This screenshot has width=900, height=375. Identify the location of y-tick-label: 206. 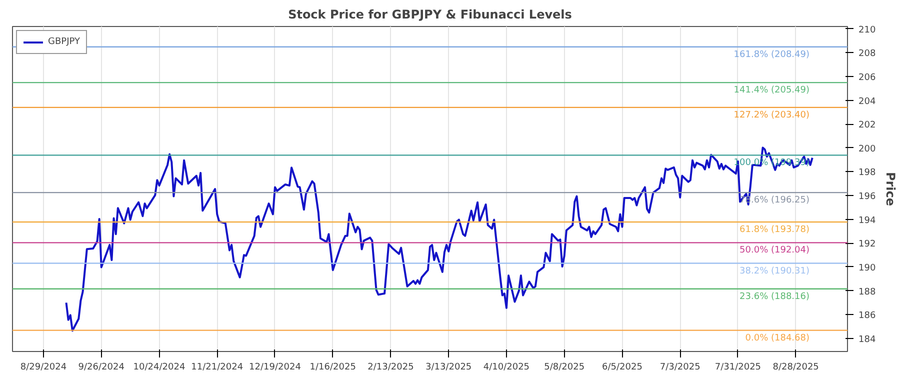
(867, 78).